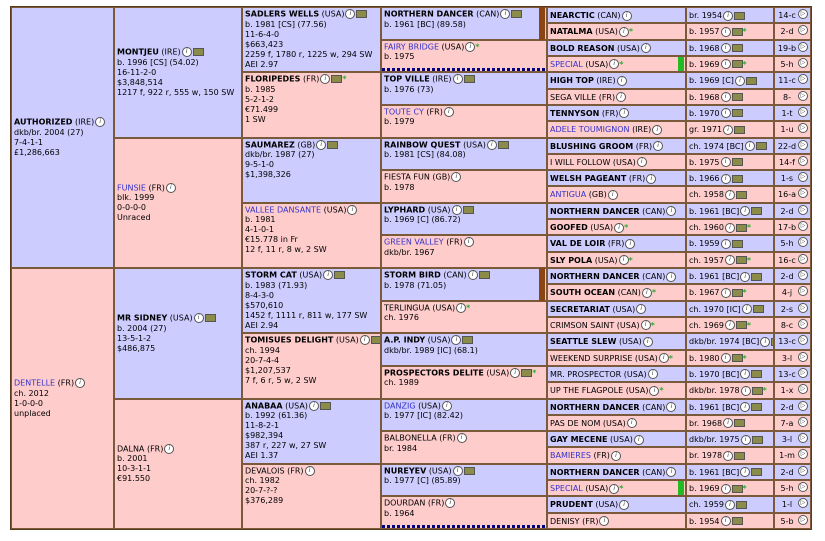  What do you see at coordinates (565, 521) in the screenshot?
I see `horse-name: DENISY` at bounding box center [565, 521].